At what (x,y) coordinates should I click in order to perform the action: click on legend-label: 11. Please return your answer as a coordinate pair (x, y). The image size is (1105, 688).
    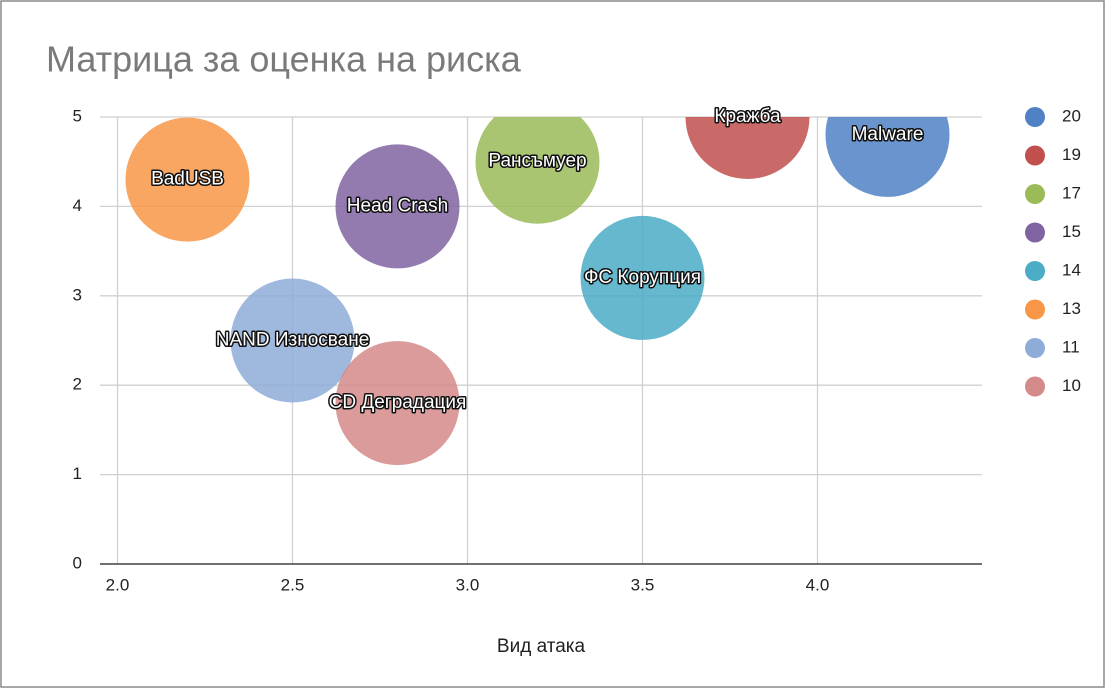
    Looking at the image, I should click on (1071, 346).